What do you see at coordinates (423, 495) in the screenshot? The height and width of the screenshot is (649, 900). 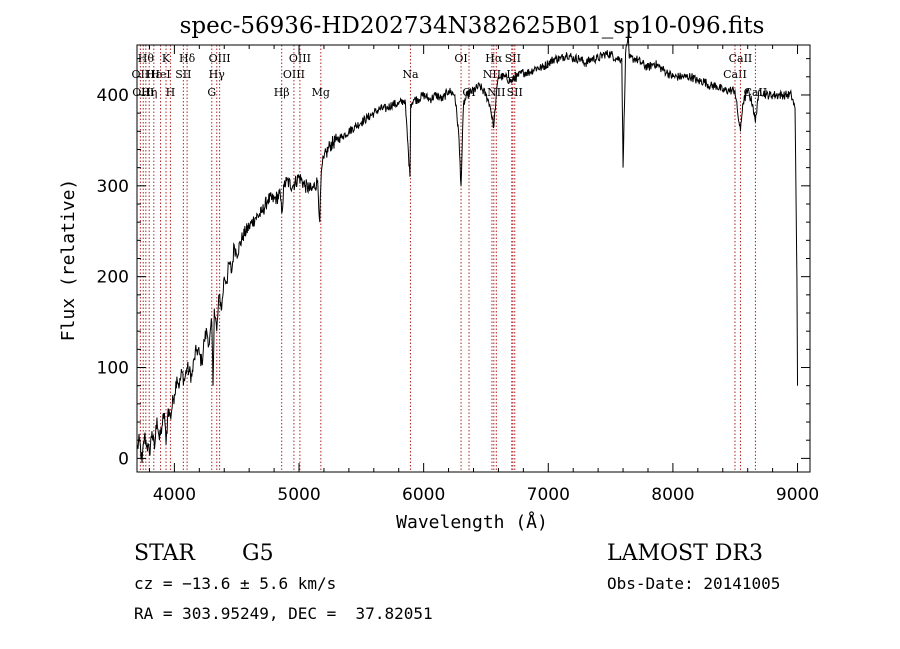 I see `x-tick-label: 6000` at bounding box center [423, 495].